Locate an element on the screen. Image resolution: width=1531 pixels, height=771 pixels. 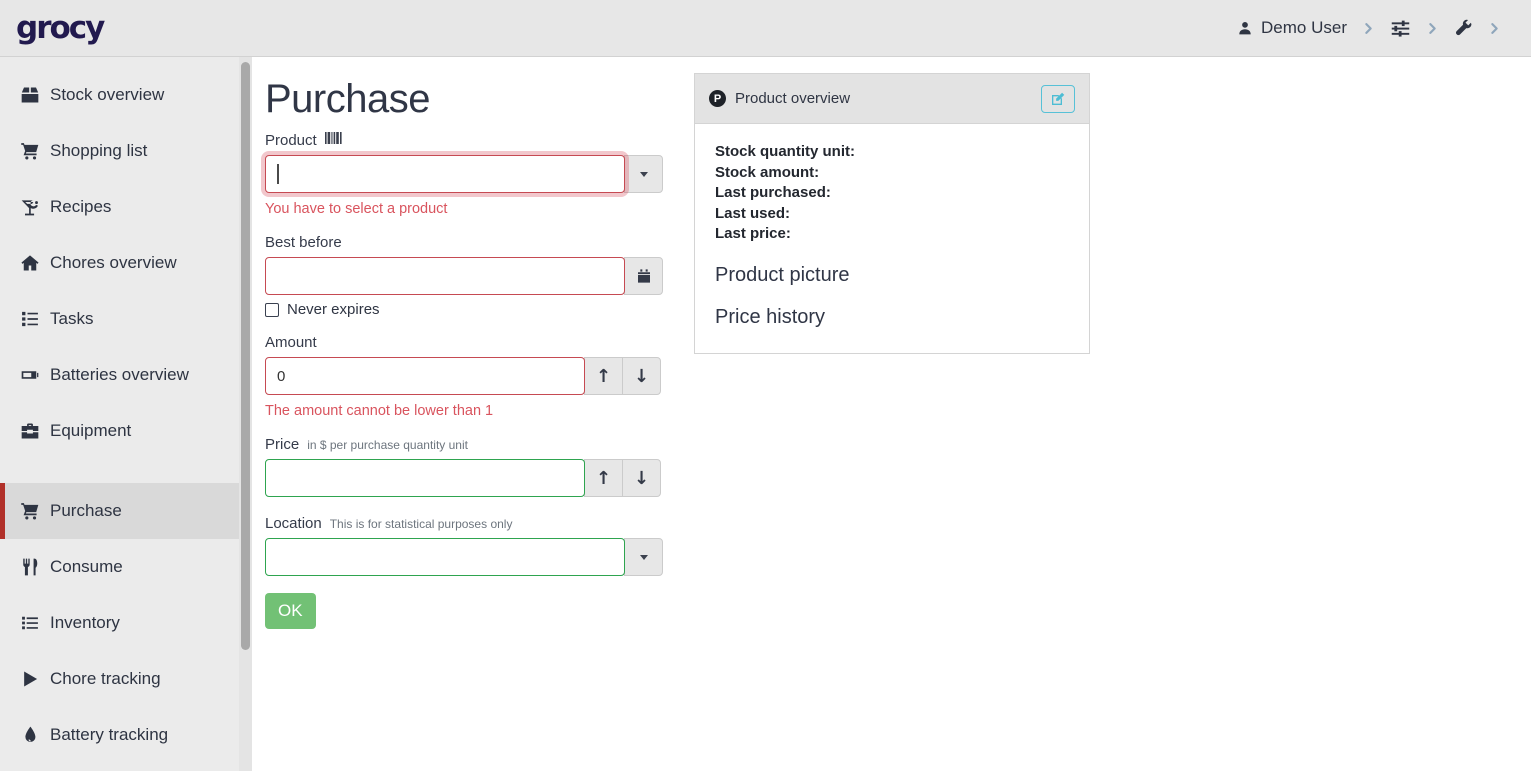
sidebar-item-label: Recipes is located at coordinates (81, 206).